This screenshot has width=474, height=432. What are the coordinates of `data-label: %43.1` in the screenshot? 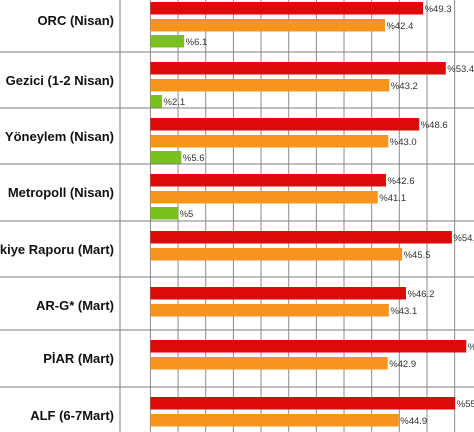 It's located at (403, 311).